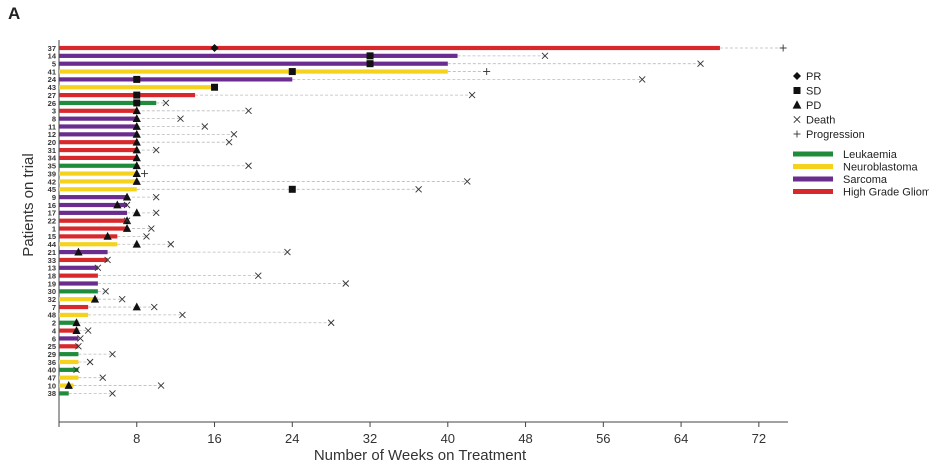 This screenshot has height=461, width=929. Describe the element at coordinates (52, 158) in the screenshot. I see `patient-id-label: 34` at that location.